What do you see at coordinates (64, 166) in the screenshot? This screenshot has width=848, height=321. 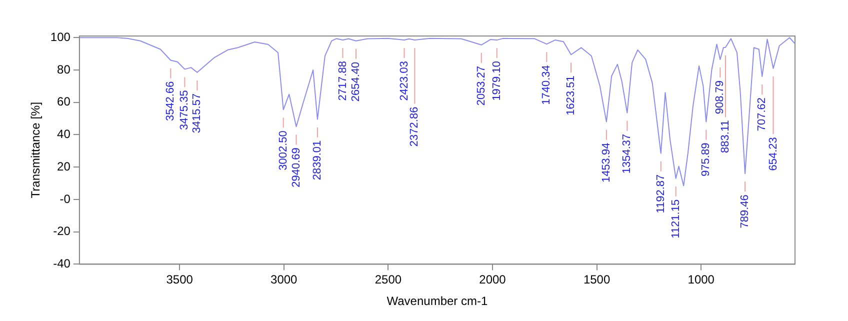 I see `y-tick-label: 20` at bounding box center [64, 166].